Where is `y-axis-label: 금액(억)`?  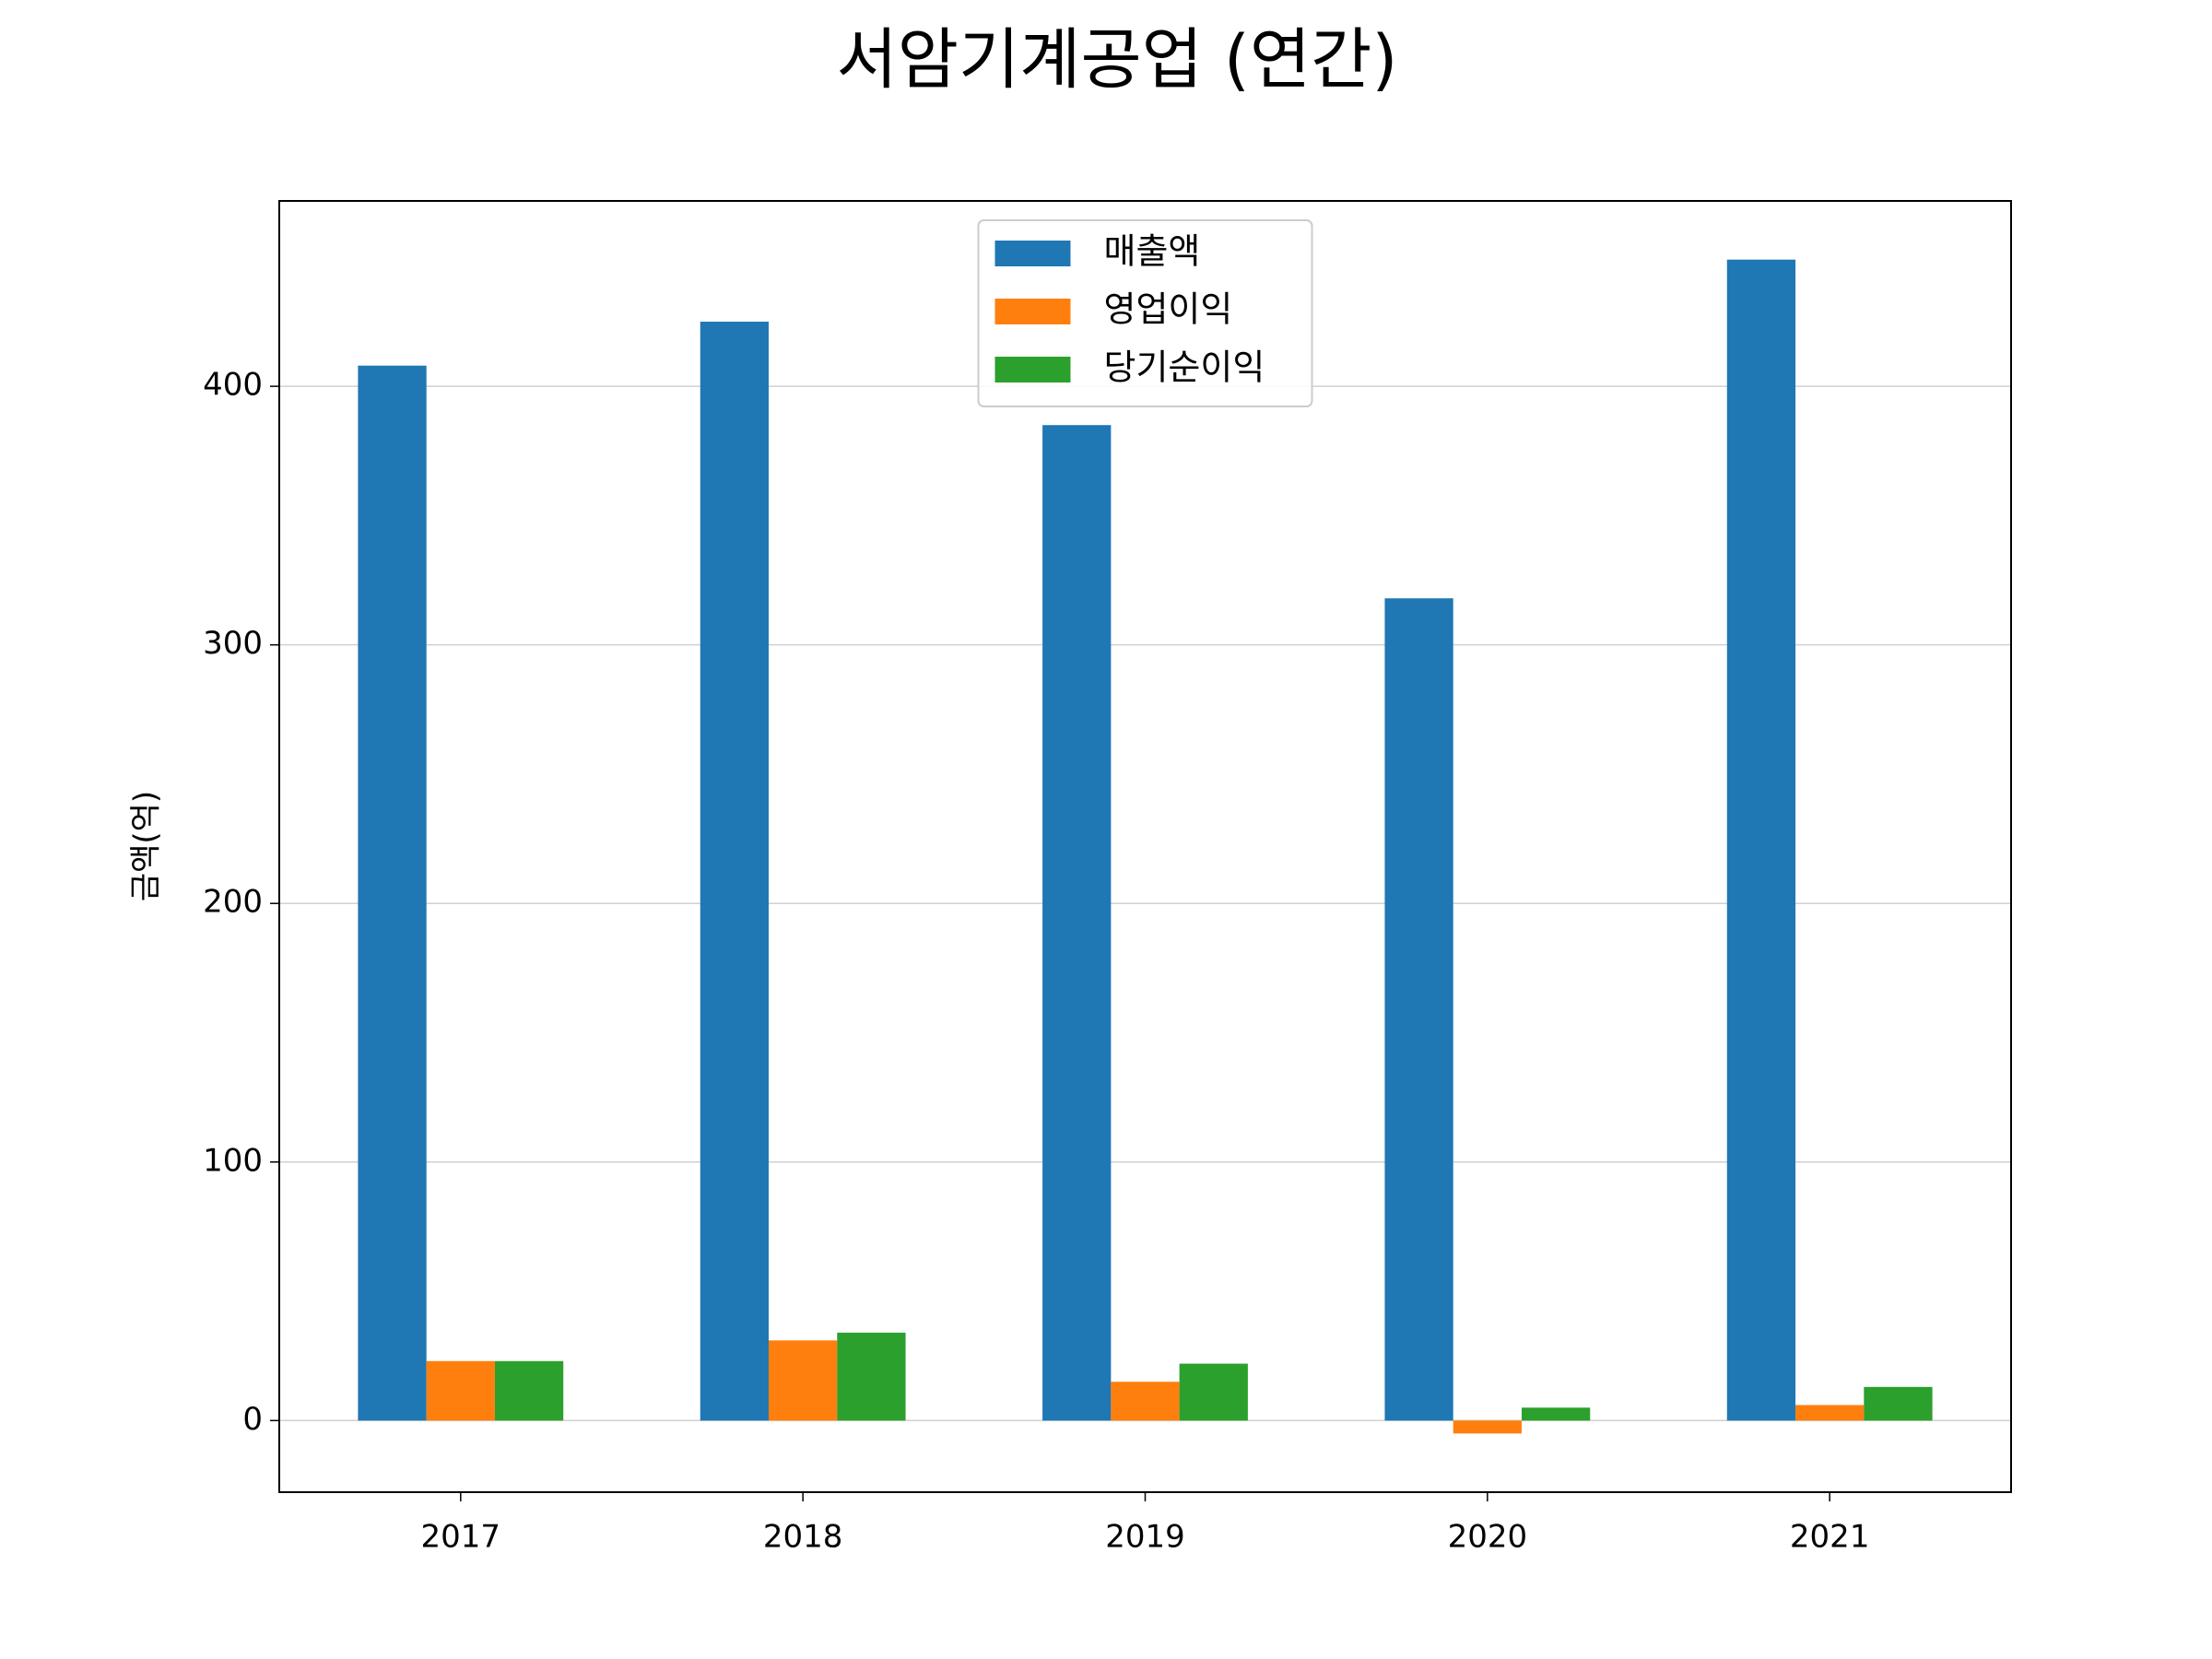
y-axis-label: 금액(억) is located at coordinates (146, 846).